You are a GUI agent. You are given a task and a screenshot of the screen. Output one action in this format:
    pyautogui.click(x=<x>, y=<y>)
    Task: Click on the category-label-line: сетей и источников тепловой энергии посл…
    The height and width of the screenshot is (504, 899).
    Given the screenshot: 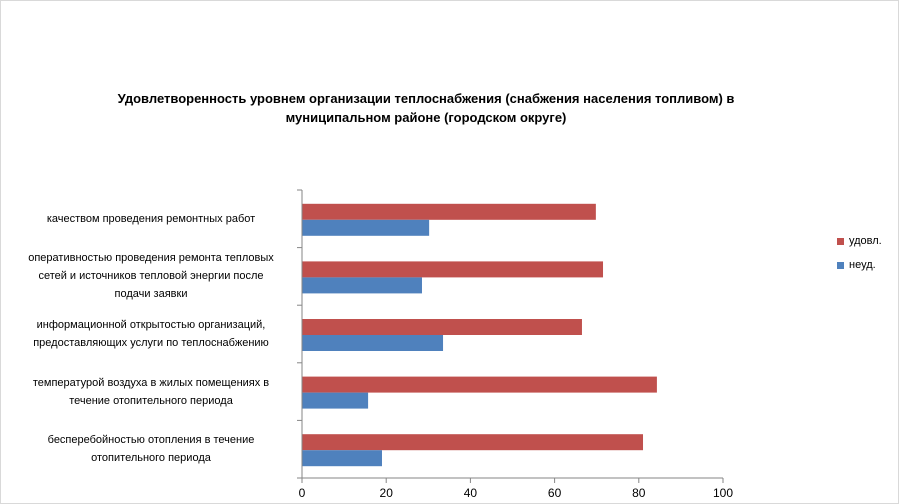 What is the action you would take?
    pyautogui.click(x=151, y=276)
    